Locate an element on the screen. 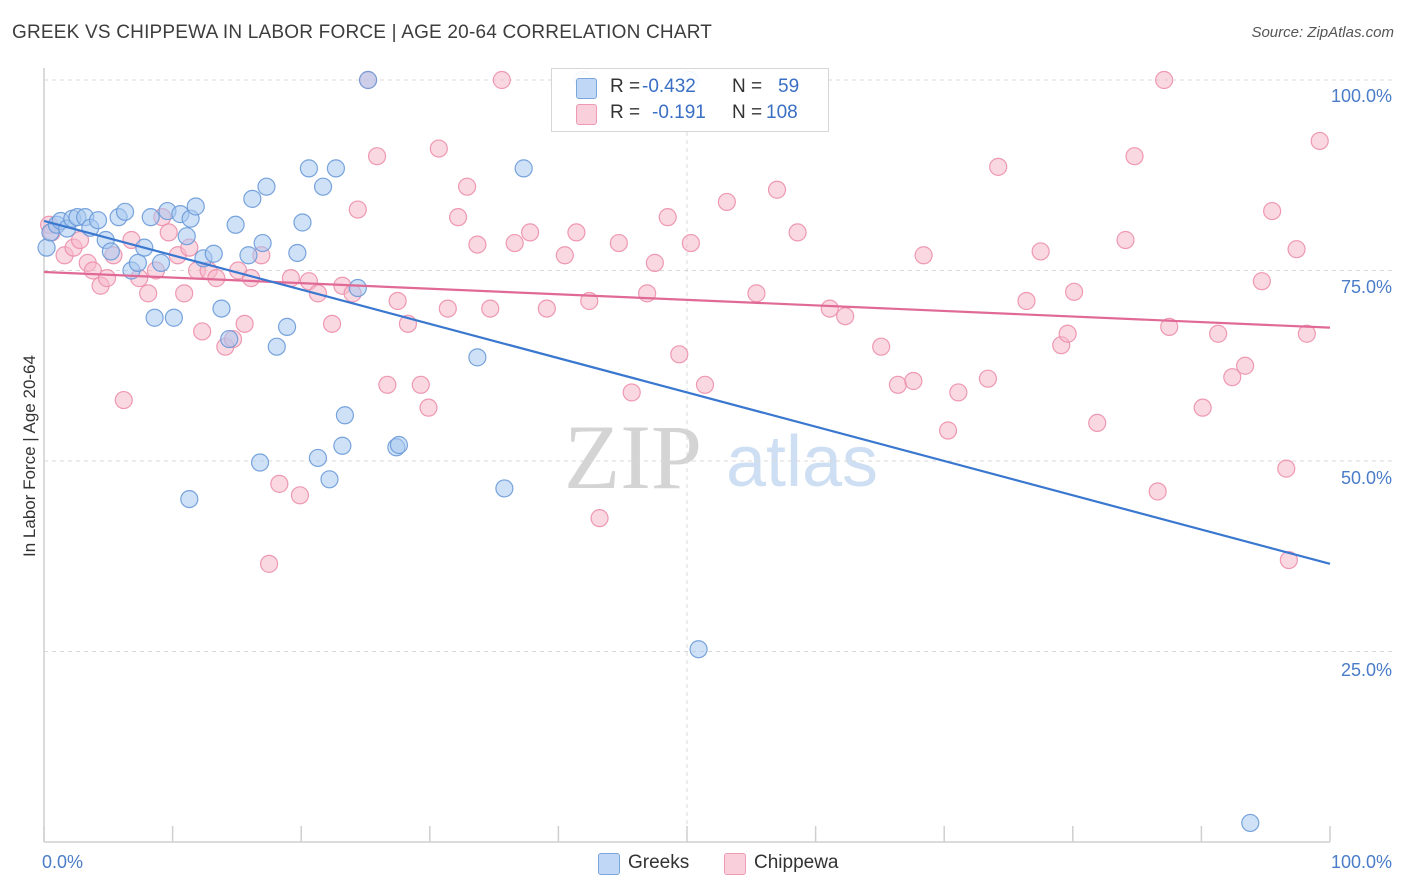  watermark-atlas: atlas is located at coordinates (802, 462).